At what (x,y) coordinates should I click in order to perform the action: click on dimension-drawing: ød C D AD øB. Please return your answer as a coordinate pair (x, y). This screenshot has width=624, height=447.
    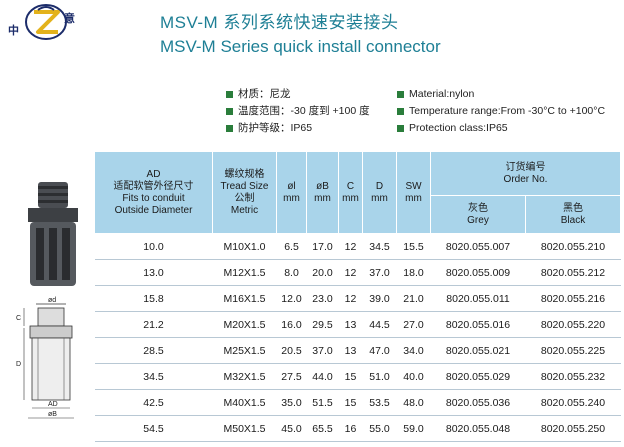
    Looking at the image, I should click on (49, 359).